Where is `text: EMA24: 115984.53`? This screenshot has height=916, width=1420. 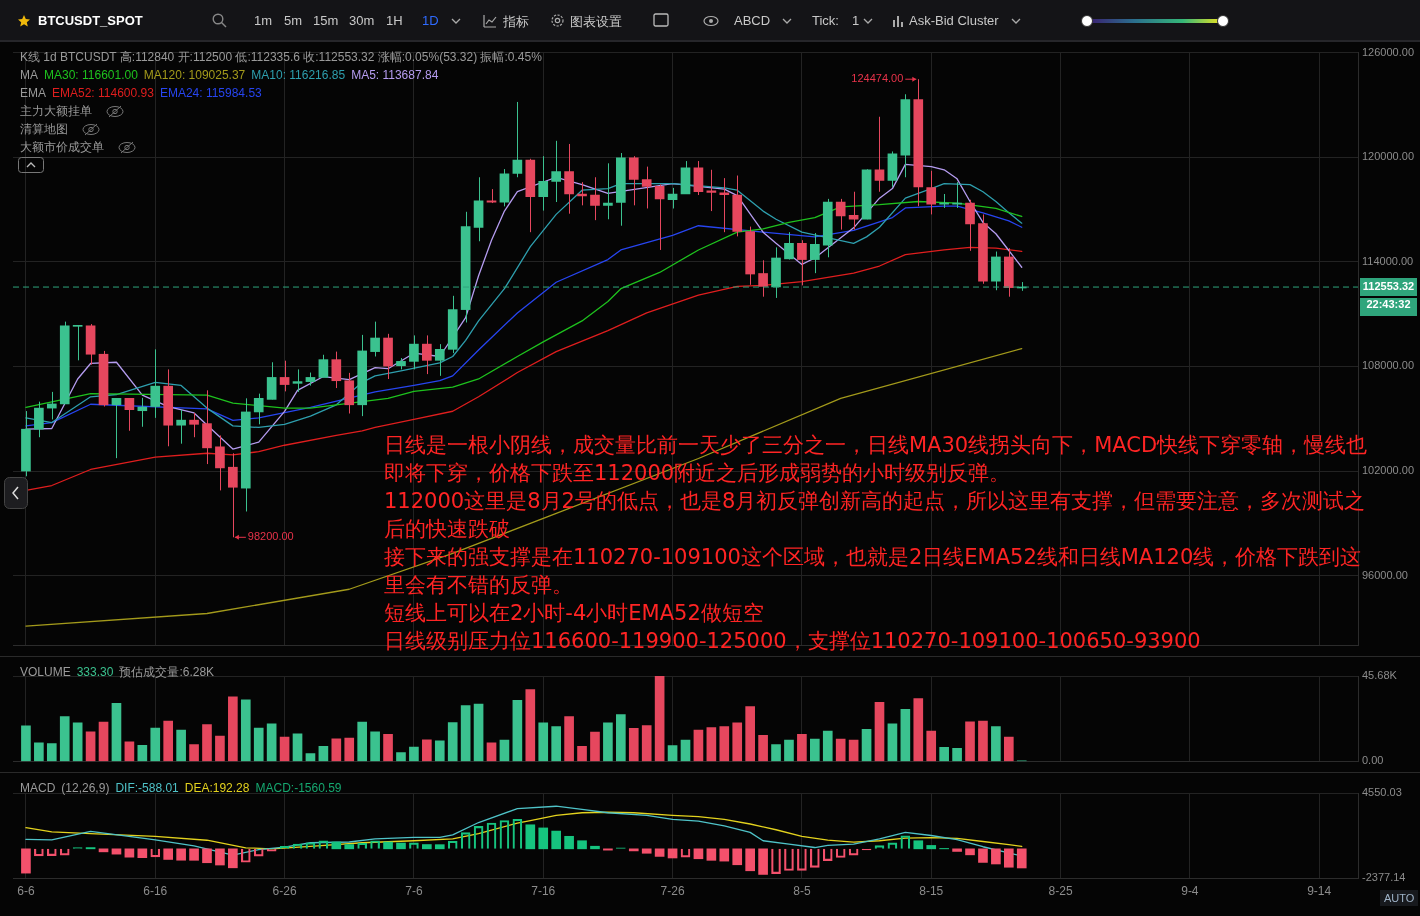 text: EMA24: 115984.53 is located at coordinates (210, 93).